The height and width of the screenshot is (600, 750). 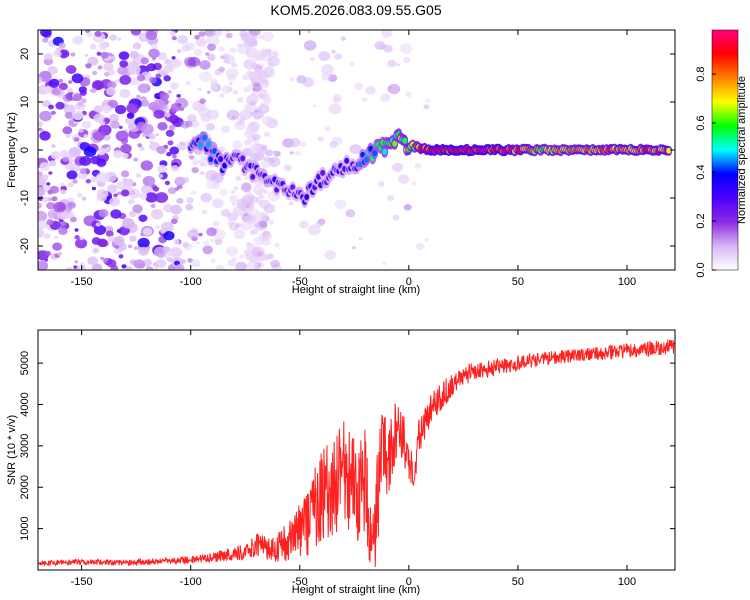 What do you see at coordinates (725, 150) in the screenshot?
I see `colorbar-gradient` at bounding box center [725, 150].